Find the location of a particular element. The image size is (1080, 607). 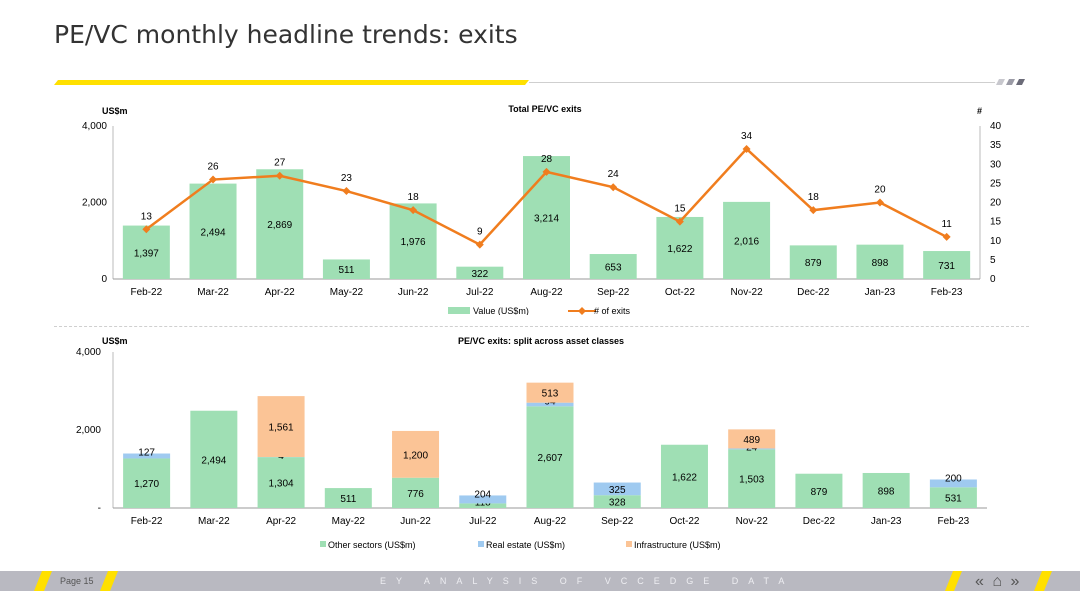

segment-data-label: 127 is located at coordinates (146, 453).